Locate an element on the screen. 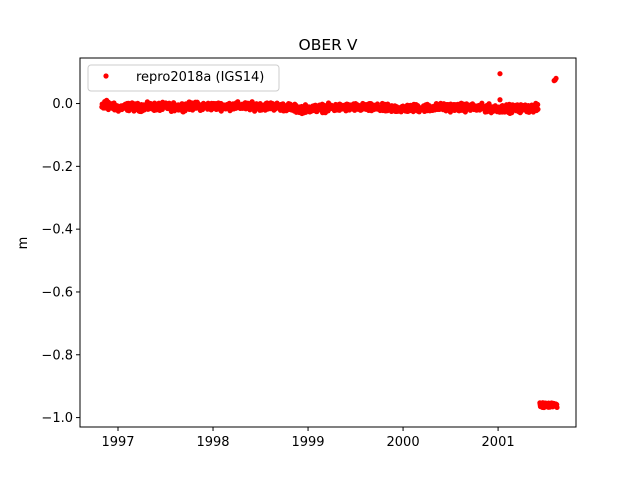 The width and height of the screenshot is (640, 480). y-tick-label: −0.2 is located at coordinates (57, 167).